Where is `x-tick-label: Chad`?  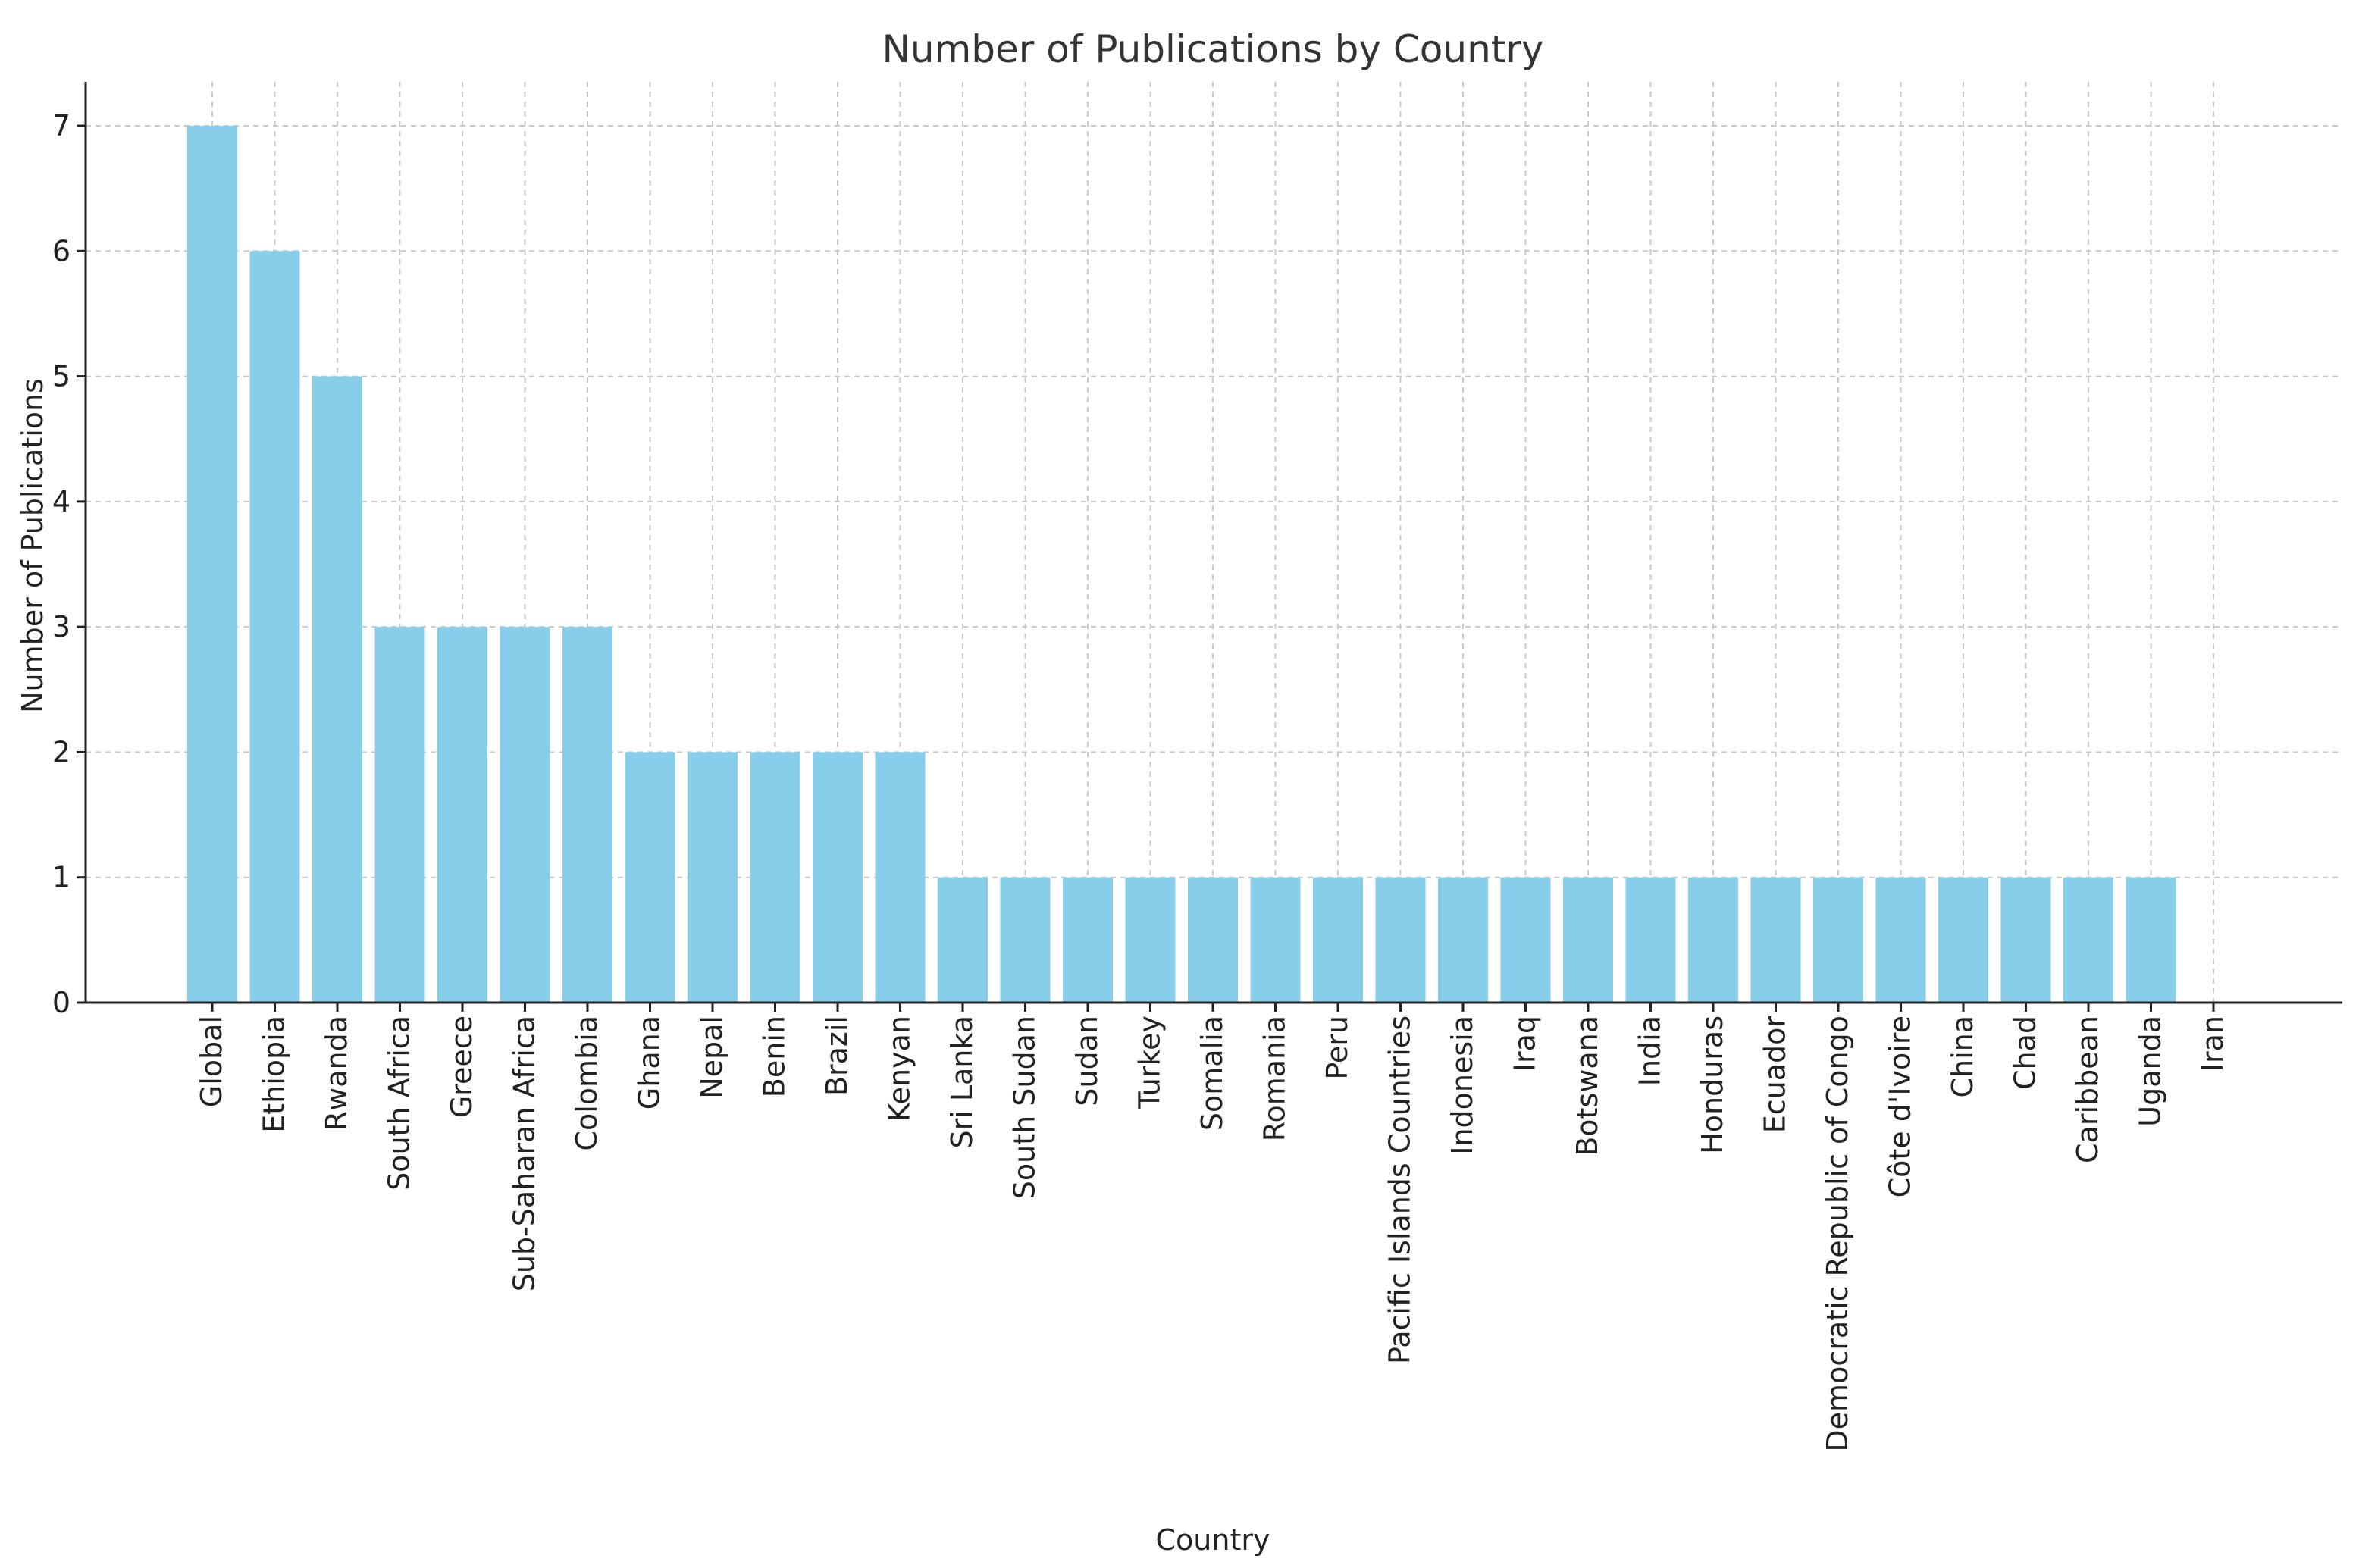 x-tick-label: Chad is located at coordinates (2025, 1053).